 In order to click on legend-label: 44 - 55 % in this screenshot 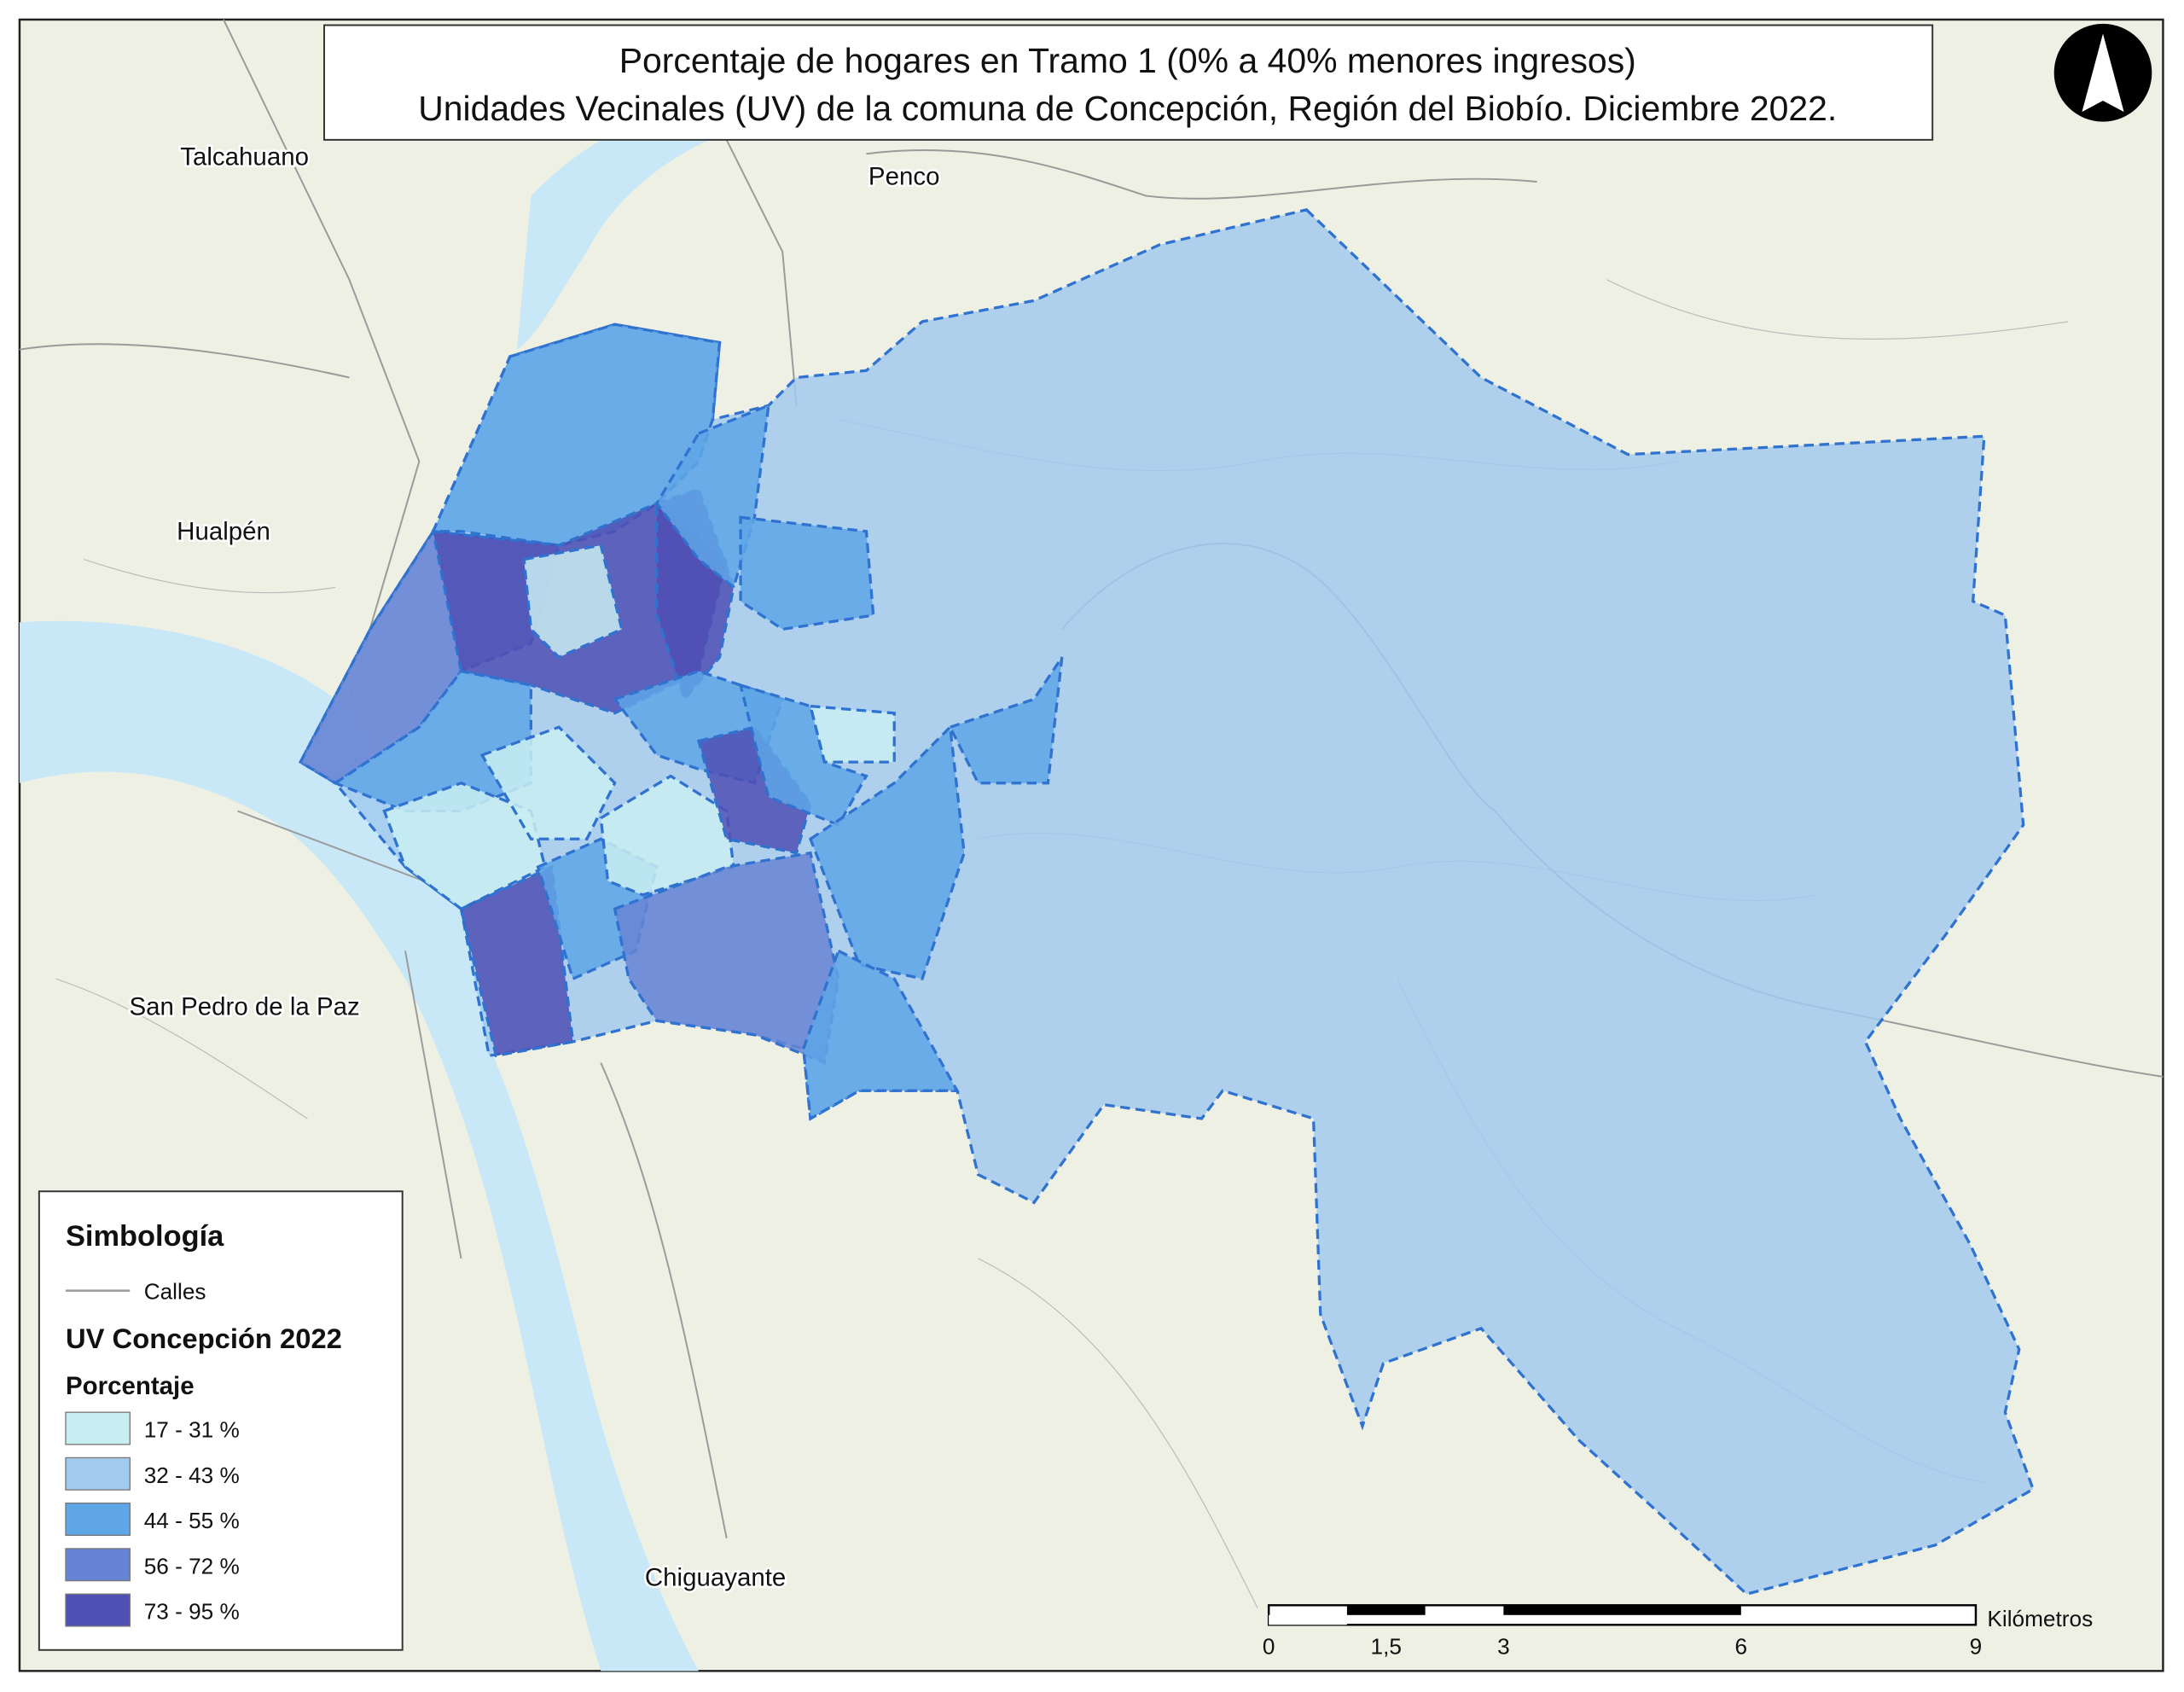, I will do `click(192, 1520)`.